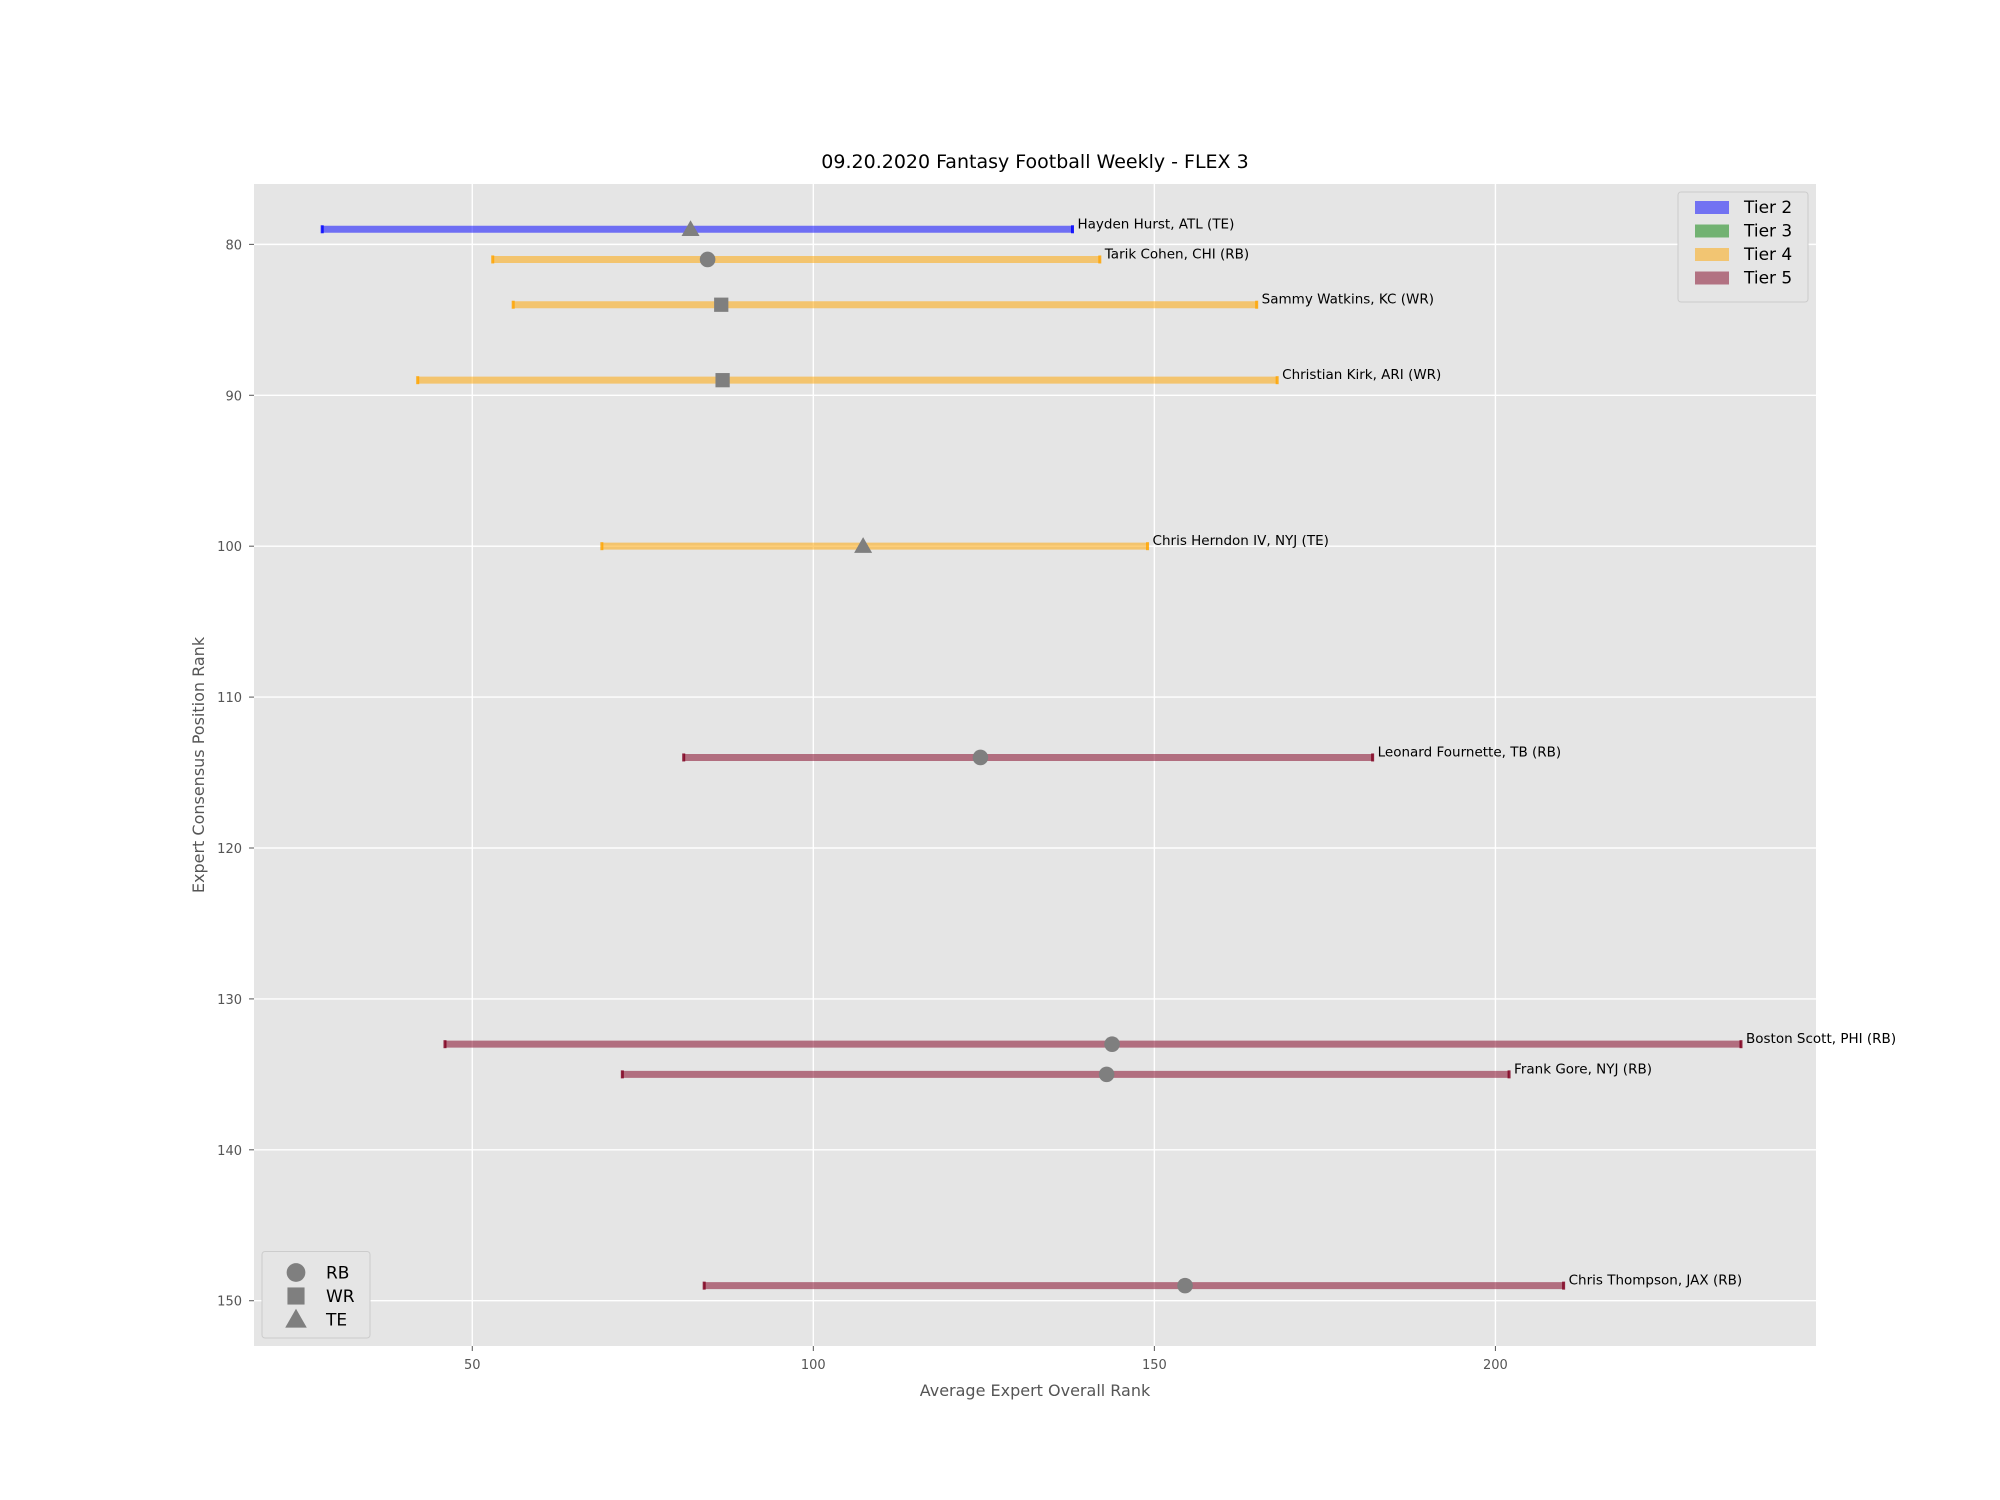 Image resolution: width=2000 pixels, height=1500 pixels. Describe the element at coordinates (1035, 1390) in the screenshot. I see `x-axis-label: Average Expert Overall Rank` at that location.